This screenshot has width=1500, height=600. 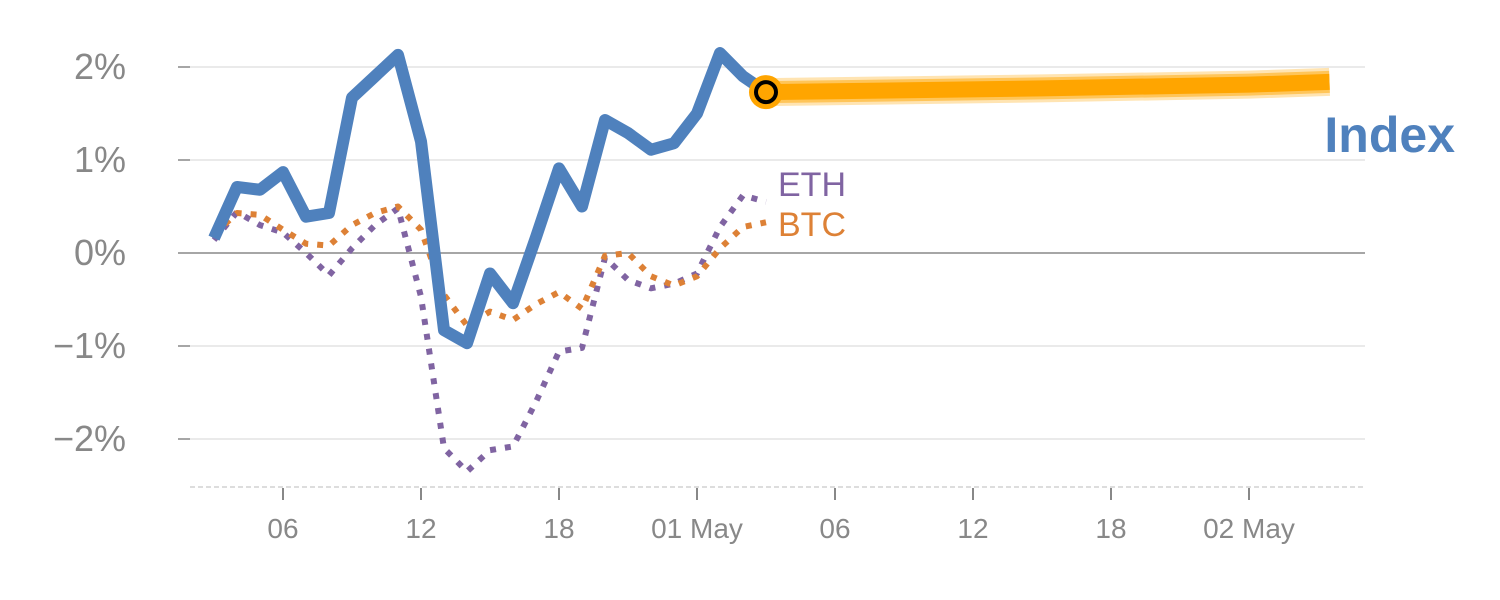 What do you see at coordinates (89, 438) in the screenshot?
I see `y-tick-label: −2%` at bounding box center [89, 438].